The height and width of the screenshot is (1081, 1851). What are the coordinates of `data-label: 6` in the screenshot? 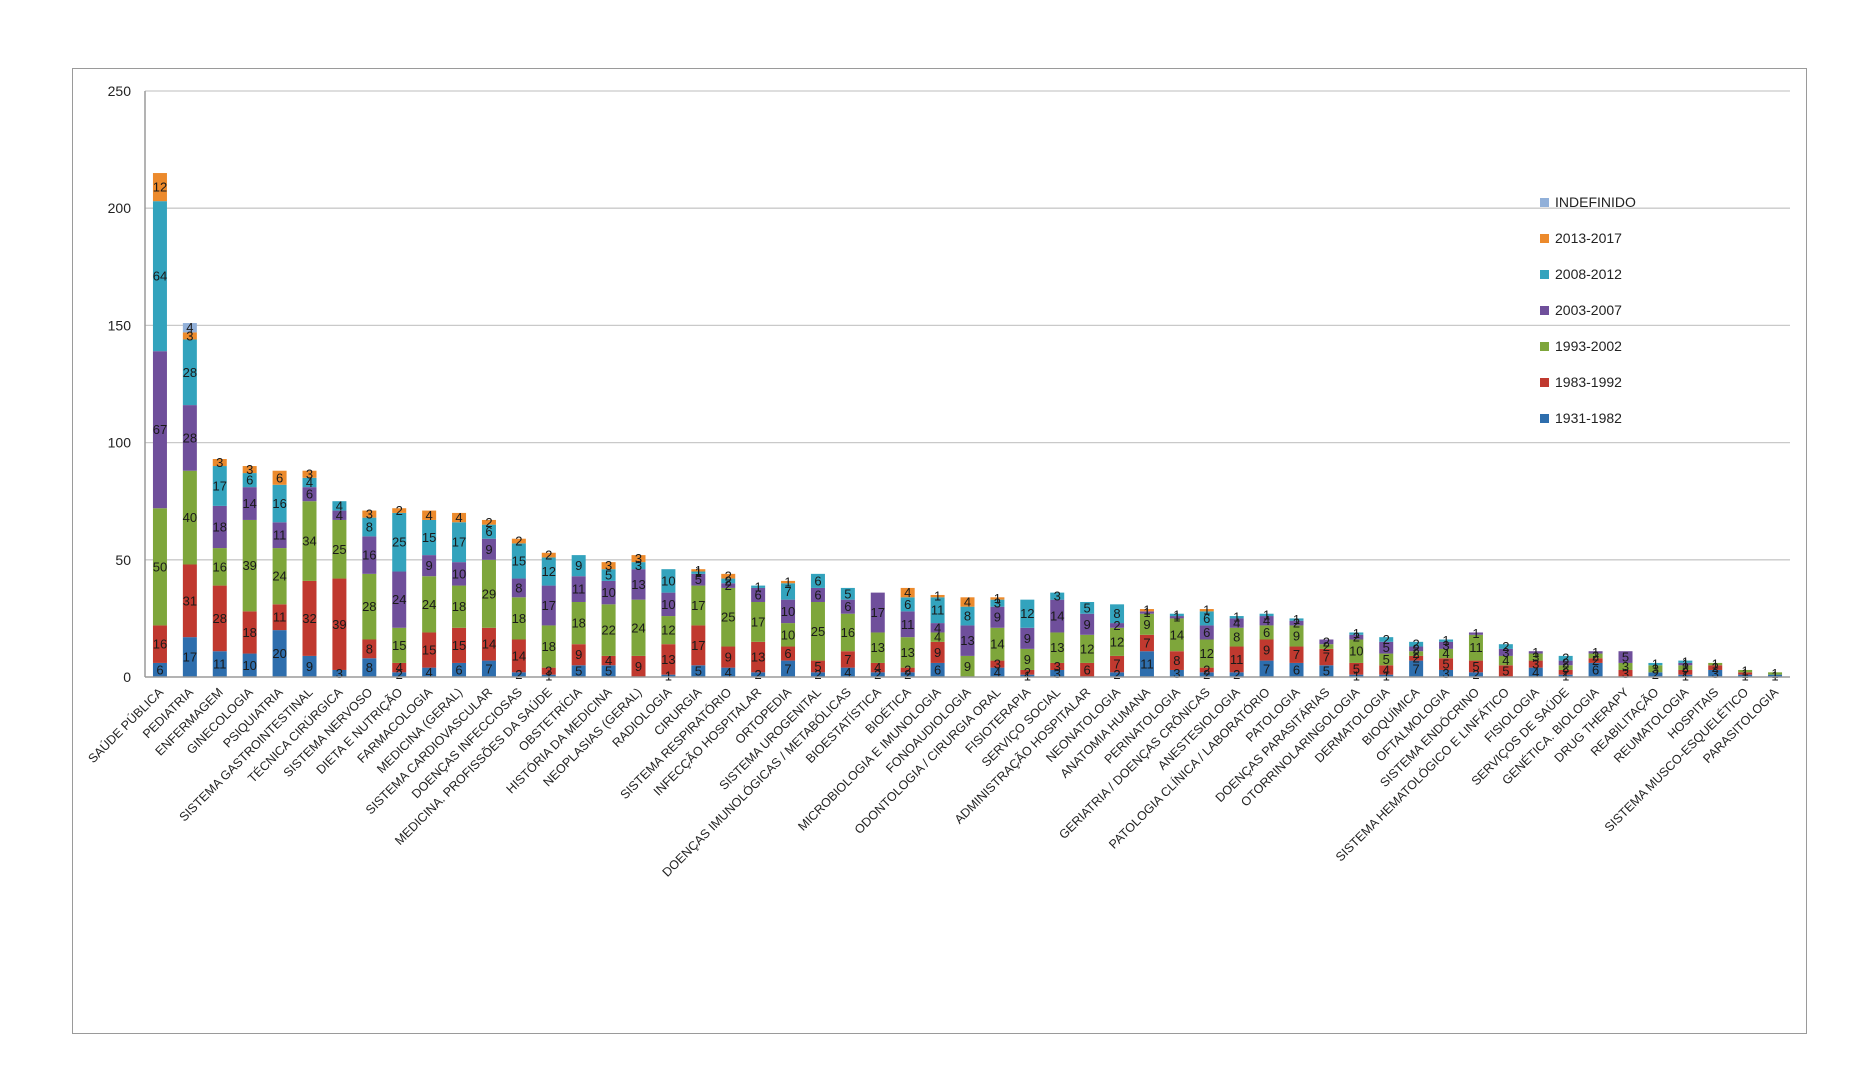 It's located at (249, 480).